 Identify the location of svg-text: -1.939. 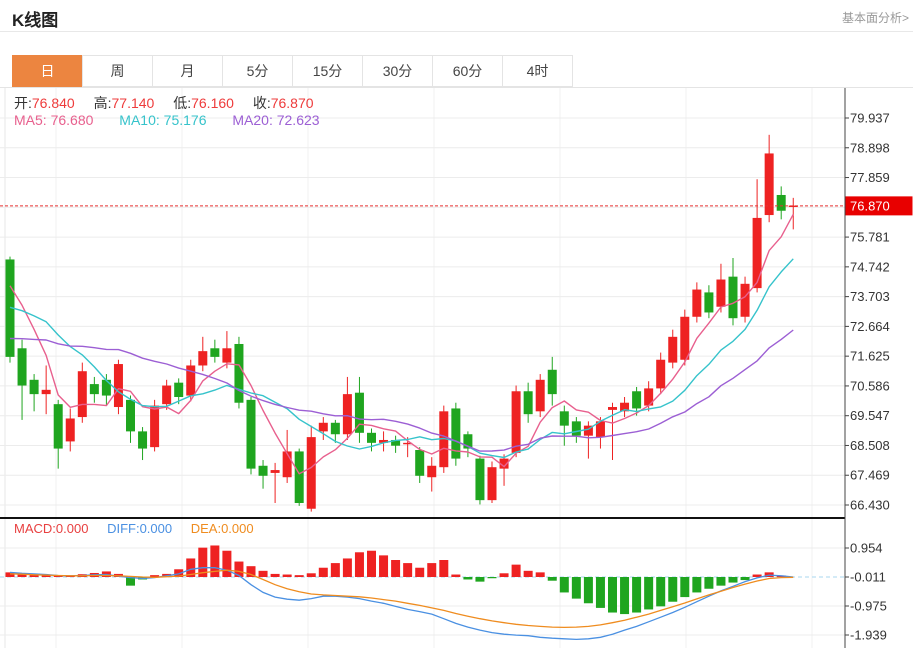
(868, 635).